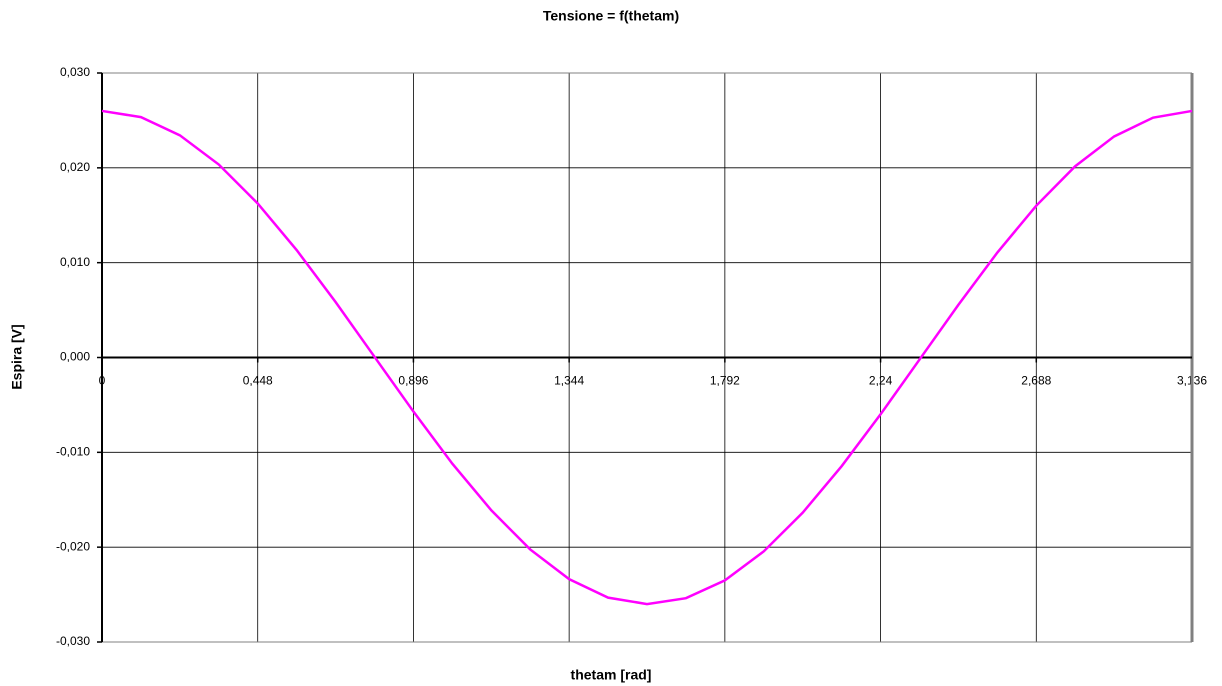 The image size is (1222, 686). I want to click on y-axis-label: Espira [V], so click(17, 356).